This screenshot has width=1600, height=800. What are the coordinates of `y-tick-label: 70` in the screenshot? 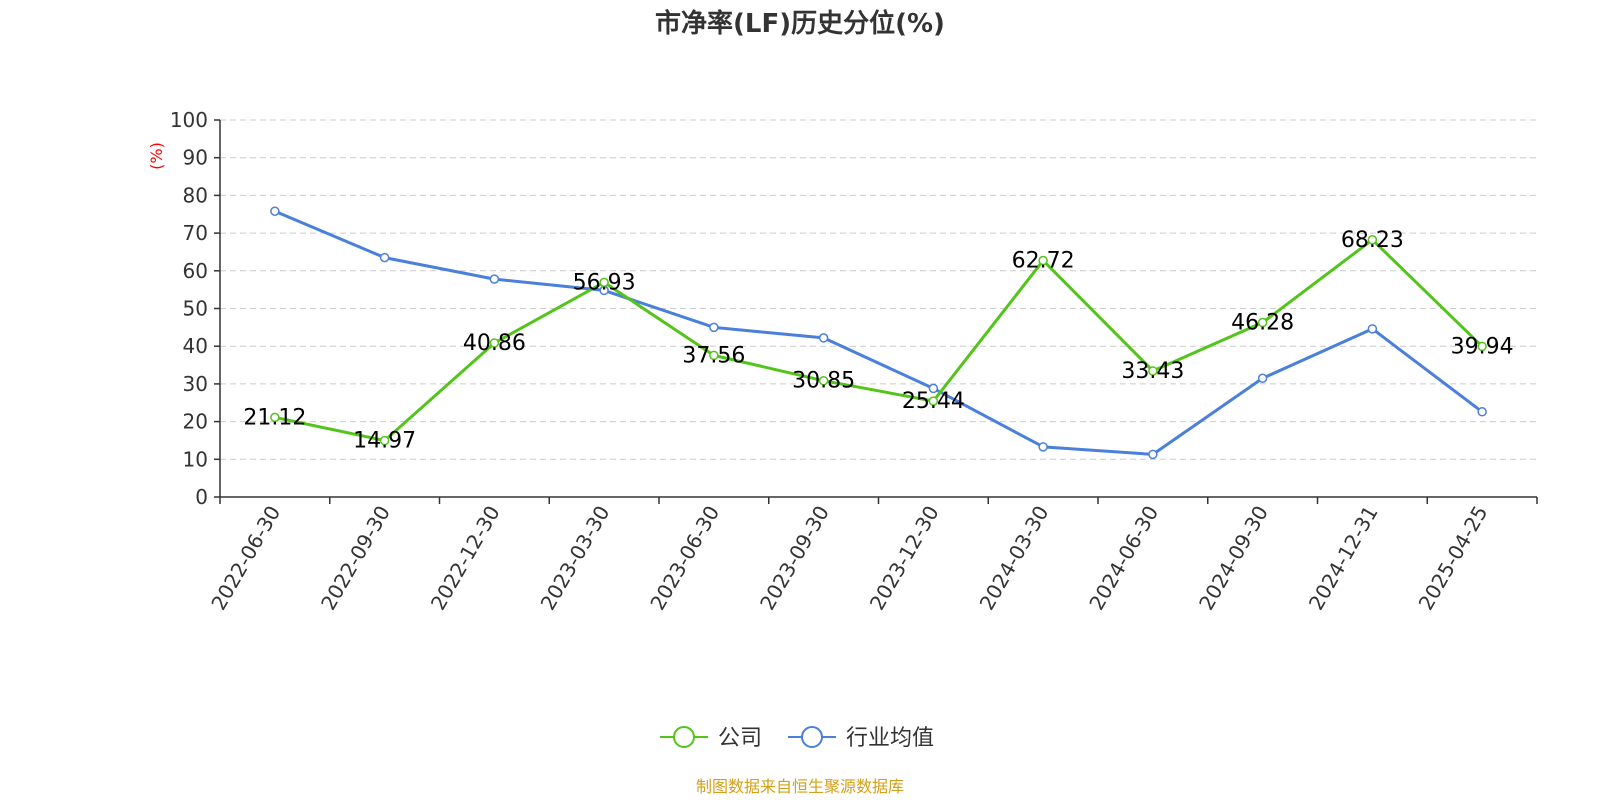 It's located at (195, 233).